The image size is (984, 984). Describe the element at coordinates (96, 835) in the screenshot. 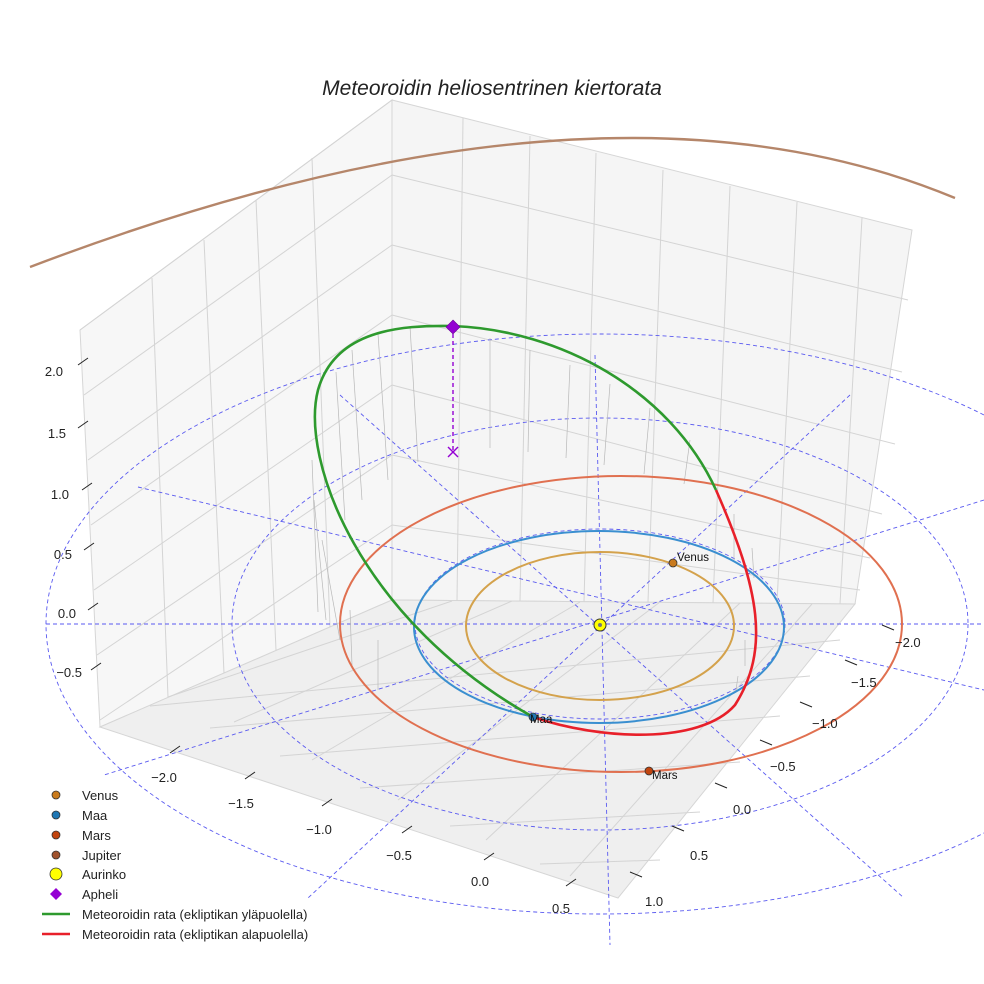

I see `legend-mars-label: Mars` at that location.